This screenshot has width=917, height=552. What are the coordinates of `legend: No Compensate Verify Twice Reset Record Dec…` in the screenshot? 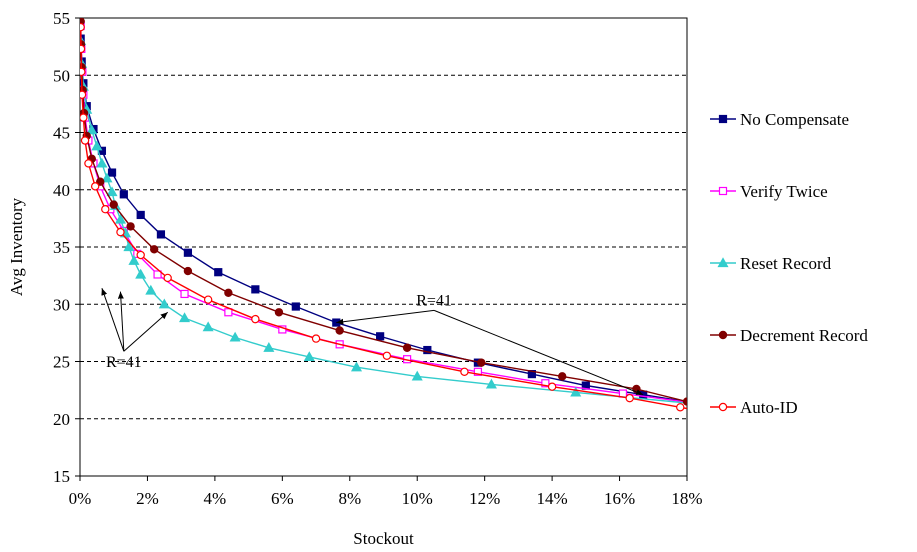 It's located at (789, 263).